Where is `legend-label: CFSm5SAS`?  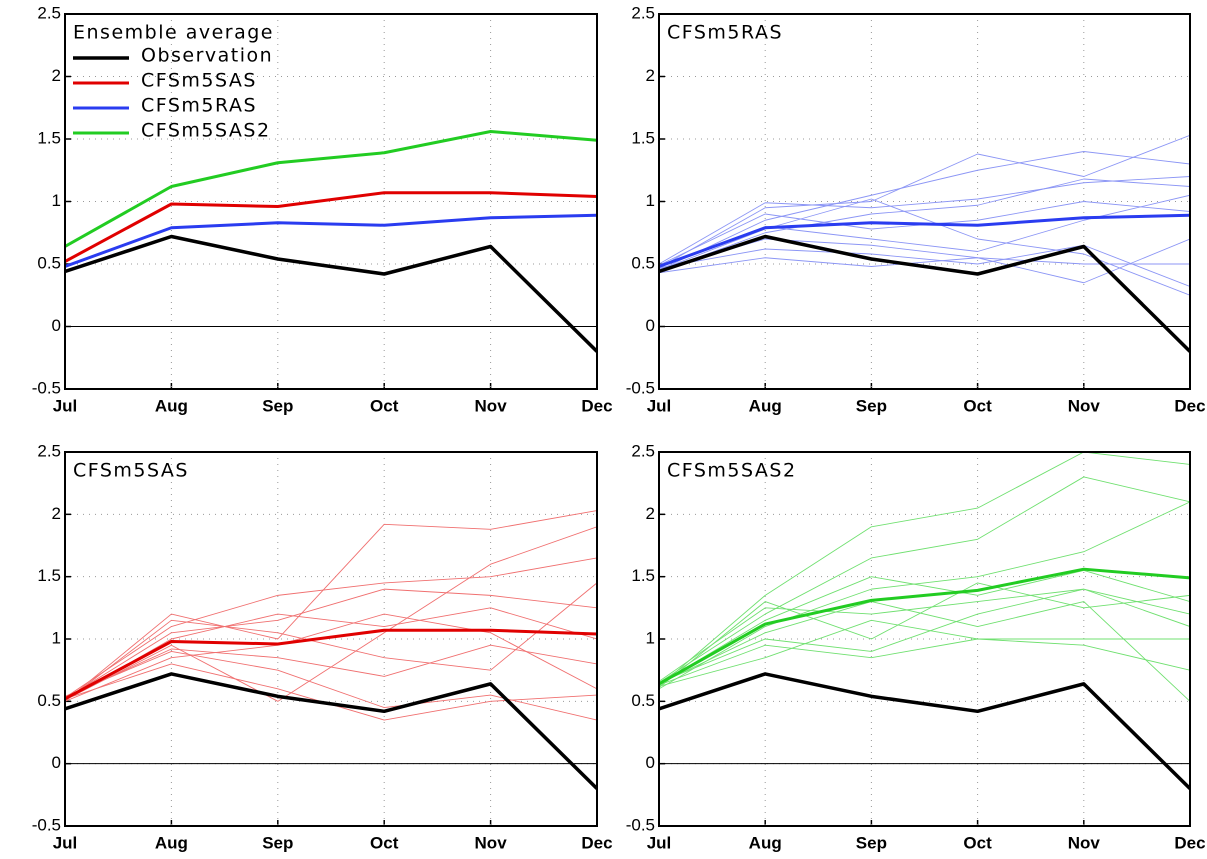
legend-label: CFSm5SAS is located at coordinates (199, 81).